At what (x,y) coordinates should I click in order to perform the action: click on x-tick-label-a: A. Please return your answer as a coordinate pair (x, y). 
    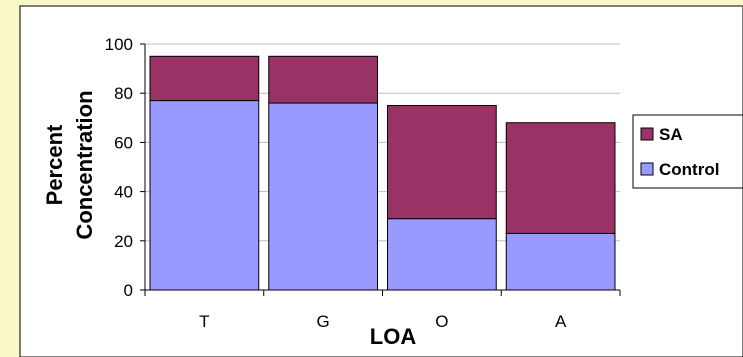
    Looking at the image, I should click on (561, 321).